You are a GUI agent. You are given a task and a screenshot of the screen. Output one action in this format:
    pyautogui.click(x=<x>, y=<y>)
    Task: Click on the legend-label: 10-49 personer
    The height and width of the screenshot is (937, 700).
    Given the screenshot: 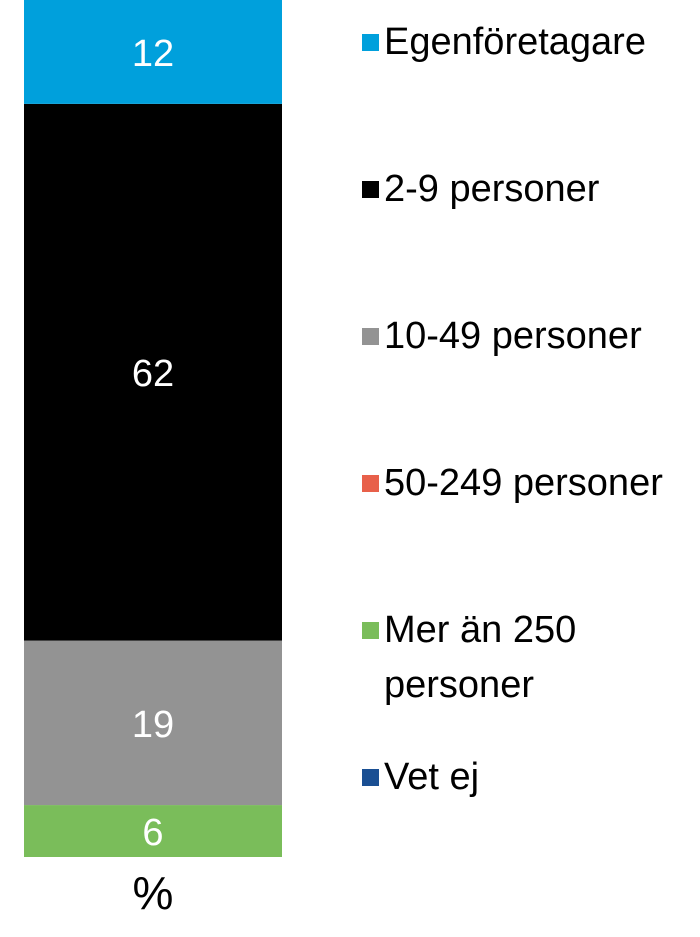 What is the action you would take?
    pyautogui.click(x=513, y=336)
    